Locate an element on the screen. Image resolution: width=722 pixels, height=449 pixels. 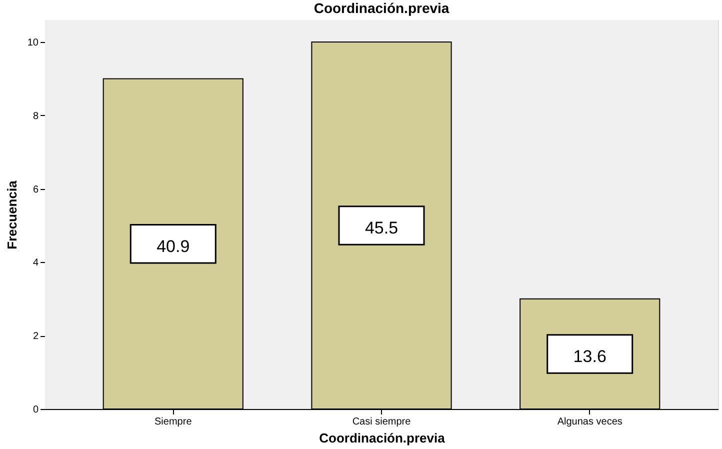
y-tick-label: 8 is located at coordinates (35, 116).